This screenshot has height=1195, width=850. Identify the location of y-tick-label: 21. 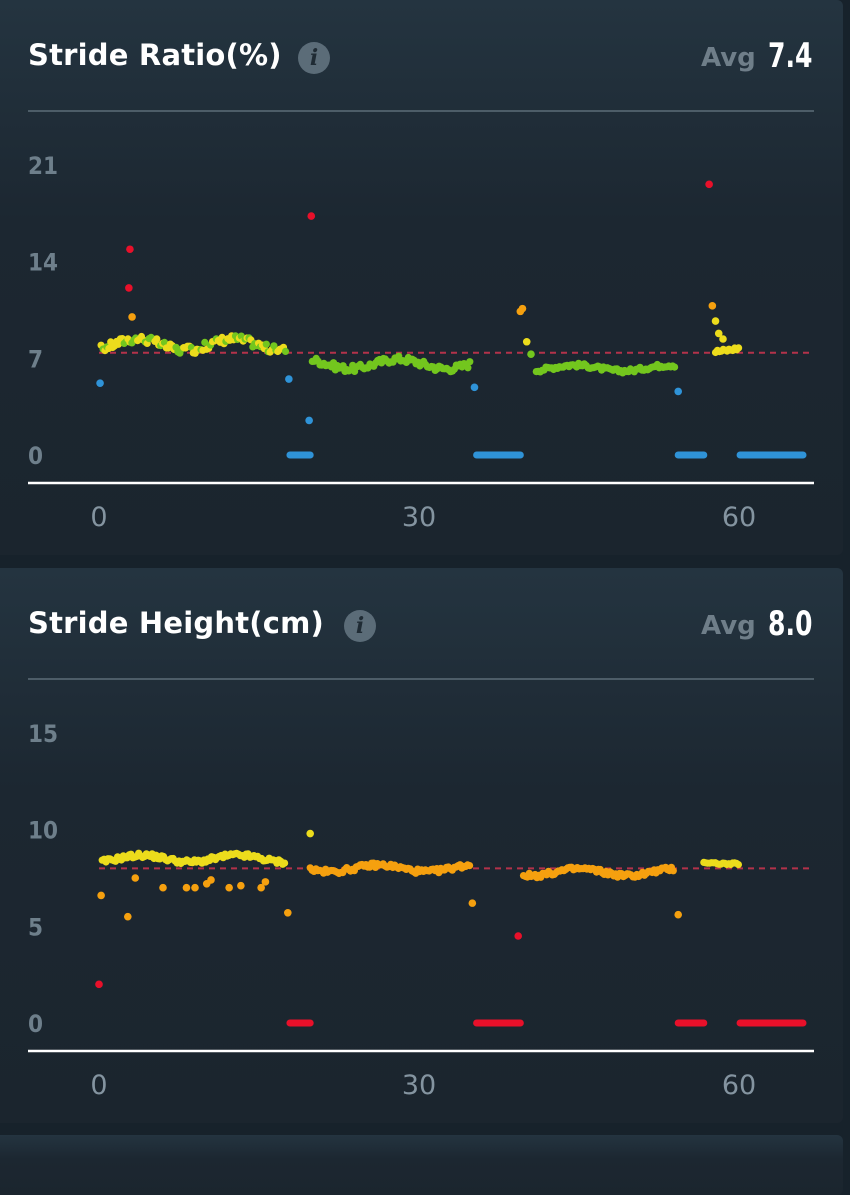
(43, 166).